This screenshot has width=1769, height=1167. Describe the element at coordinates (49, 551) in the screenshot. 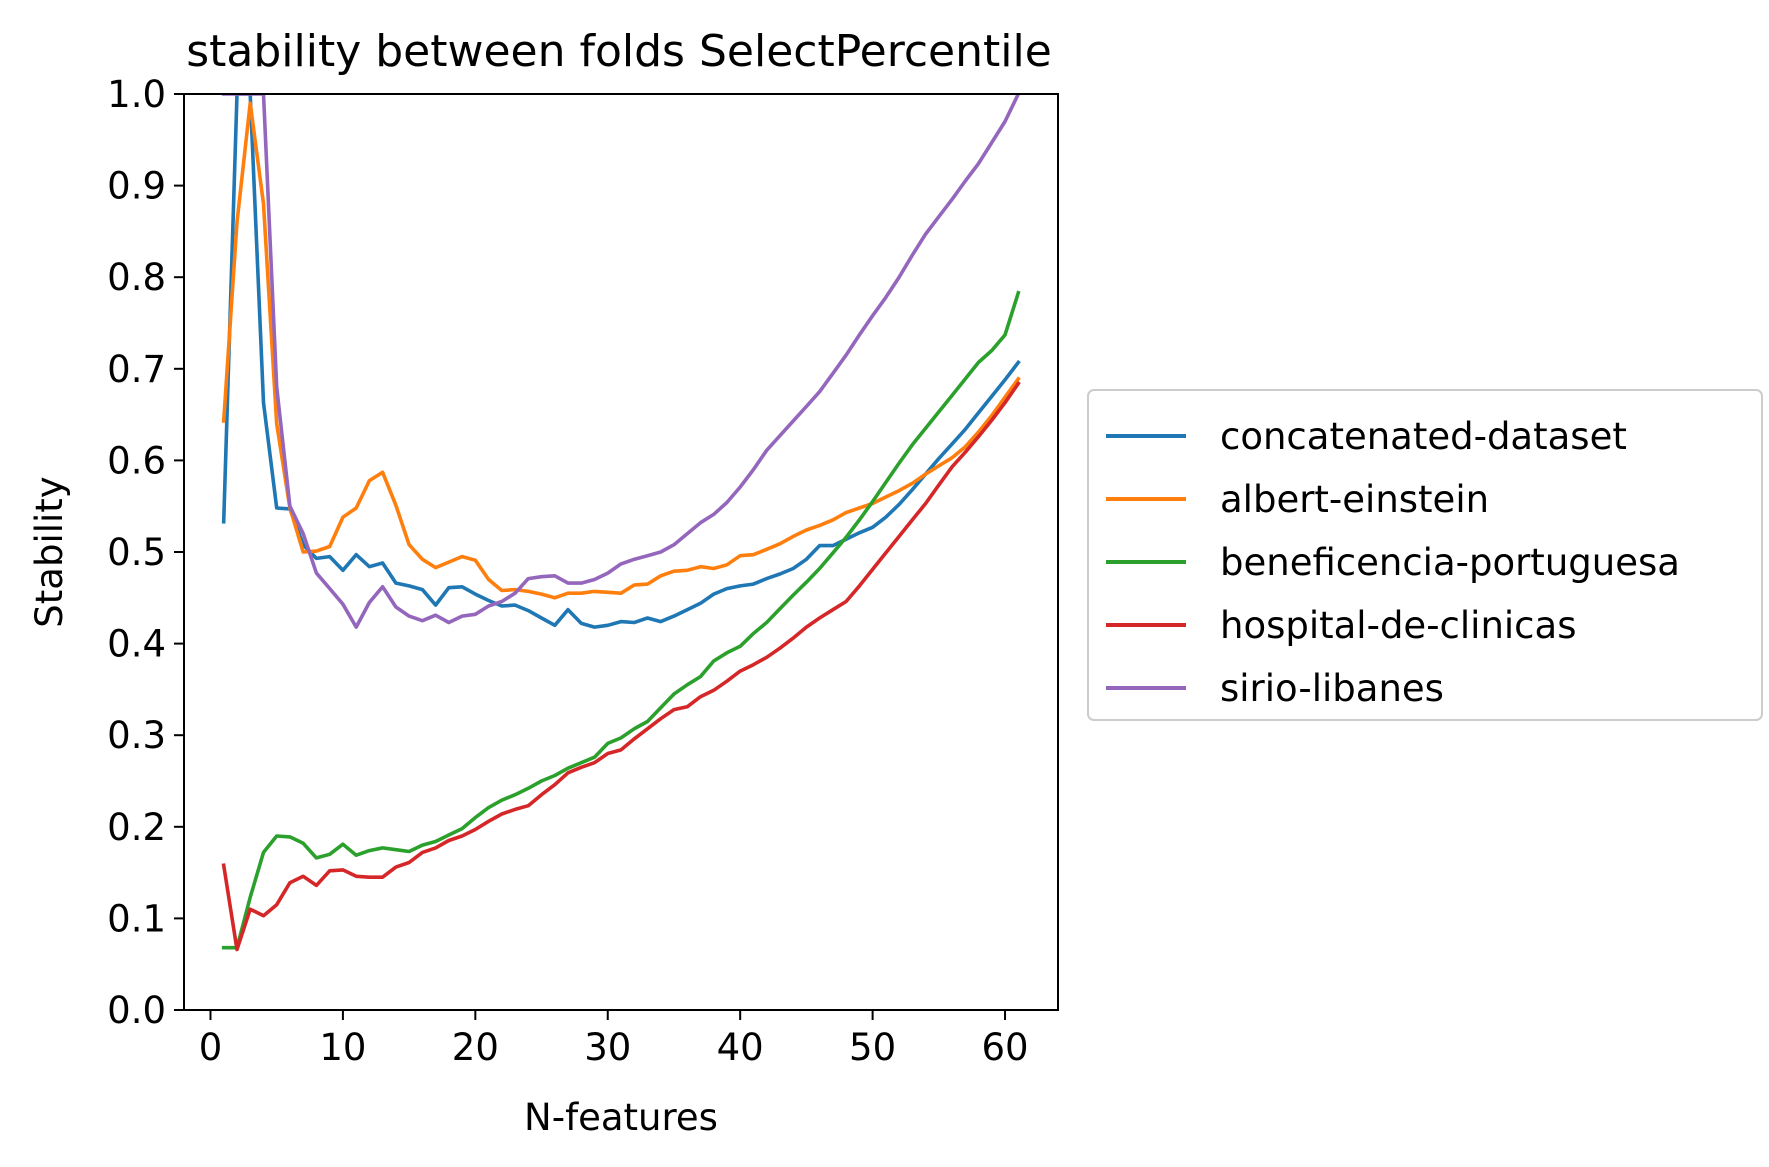

I see `y-axis-label: Stability` at that location.